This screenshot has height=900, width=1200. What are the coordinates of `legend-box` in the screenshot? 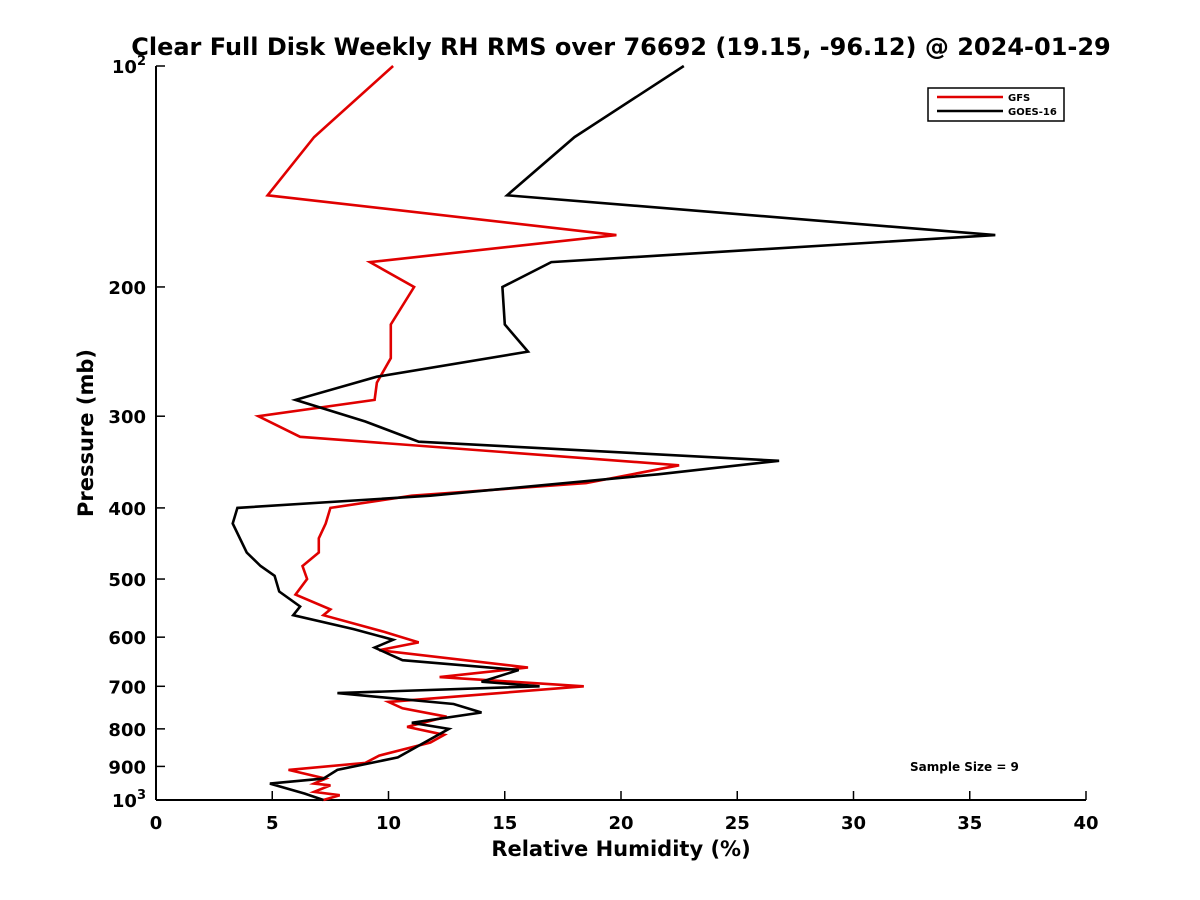 It's located at (996, 104).